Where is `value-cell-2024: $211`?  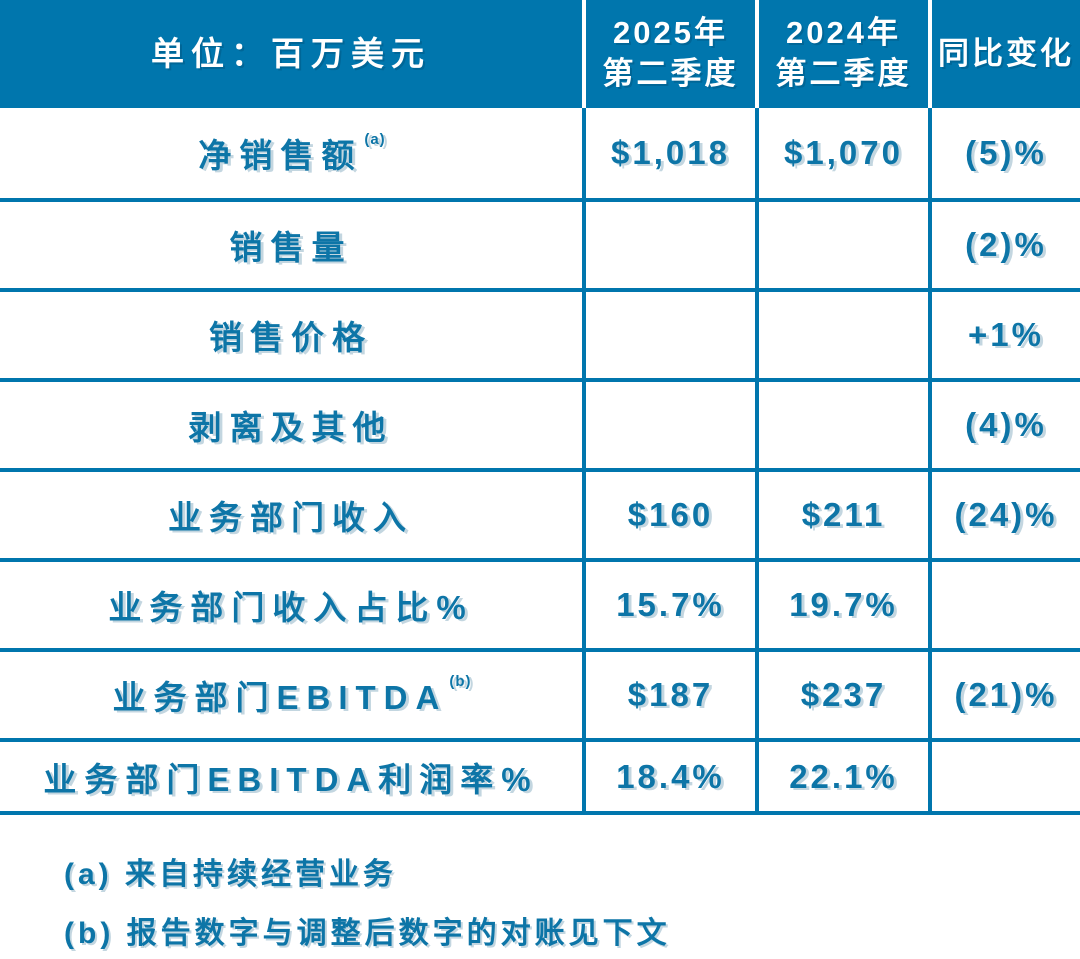 value-cell-2024: $211 is located at coordinates (841, 513).